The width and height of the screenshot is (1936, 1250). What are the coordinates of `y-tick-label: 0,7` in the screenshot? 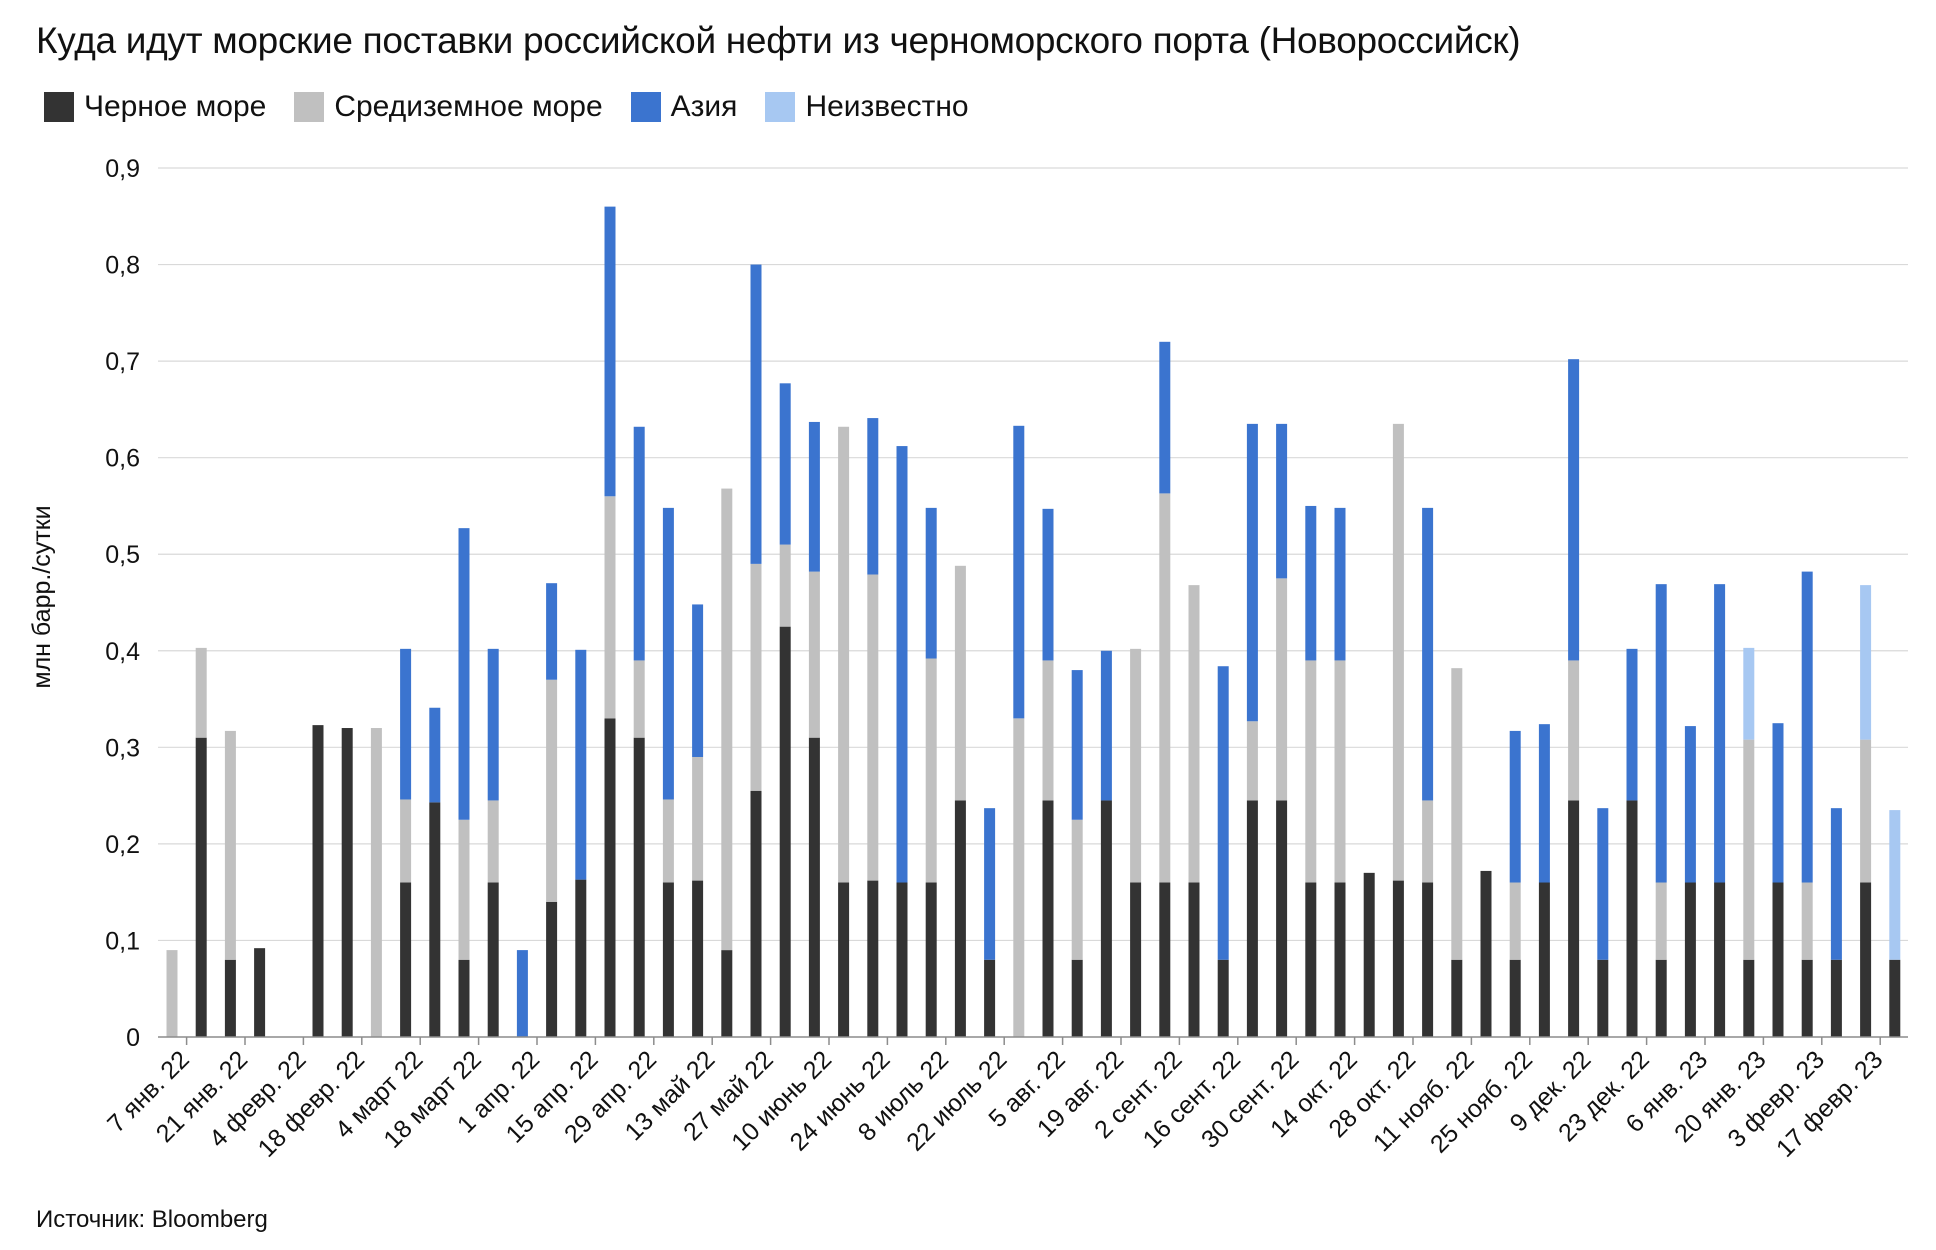 It's located at (122, 362).